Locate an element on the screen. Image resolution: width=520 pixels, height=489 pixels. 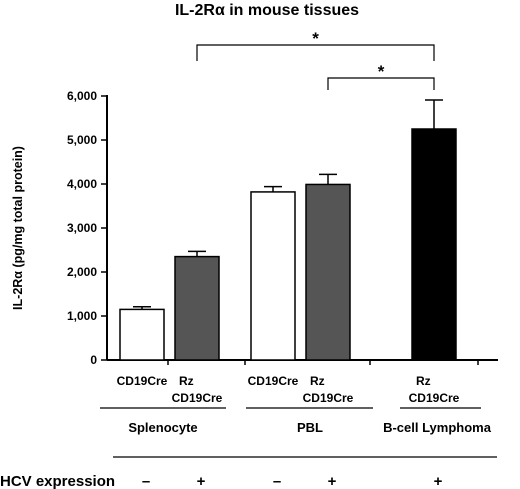
y-axis-label: IL-2Rα (pg/mg total protein) is located at coordinates (18, 228).